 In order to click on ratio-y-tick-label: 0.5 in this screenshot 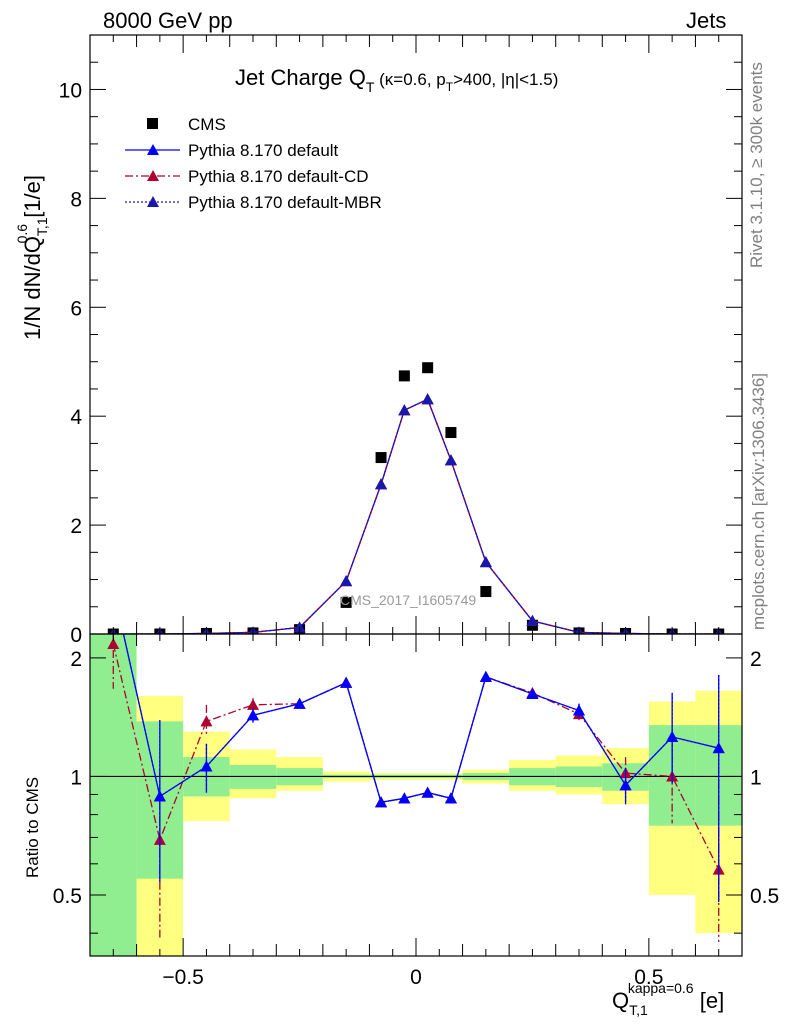, I will do `click(67, 896)`.